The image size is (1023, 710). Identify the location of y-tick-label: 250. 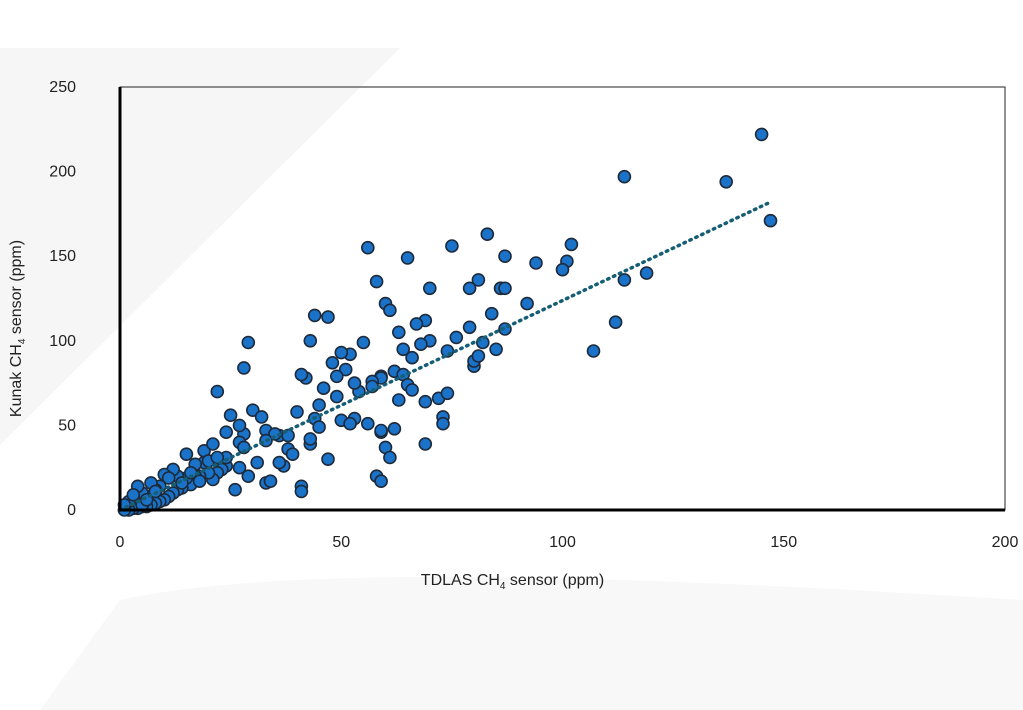
(62, 87).